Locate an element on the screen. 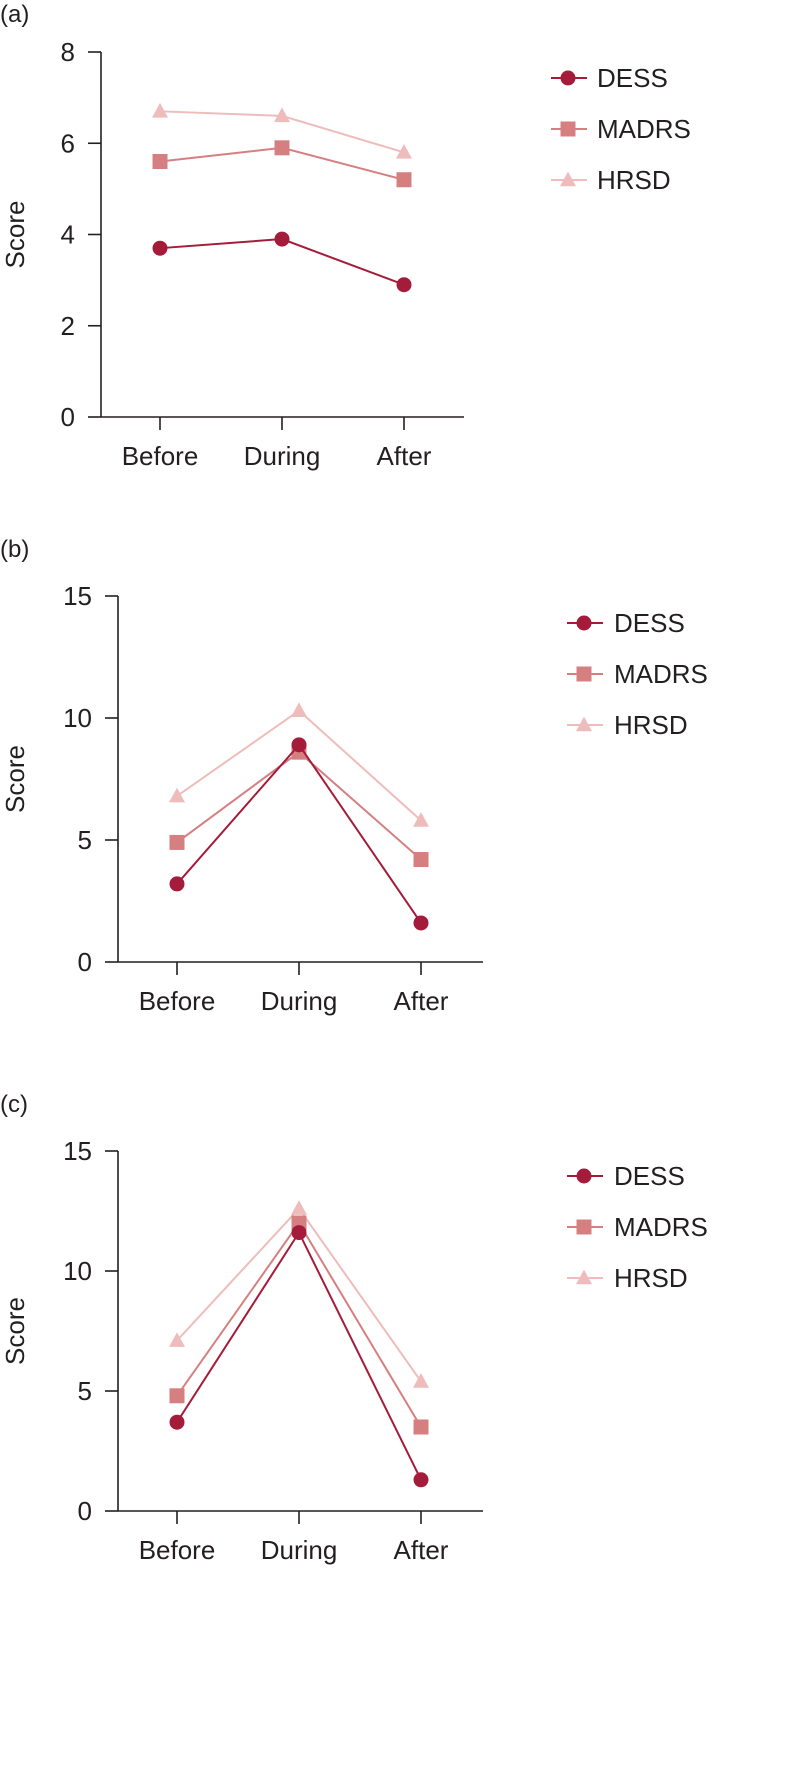 This screenshot has width=789, height=1770. series-line-dess is located at coordinates (299, 1355).